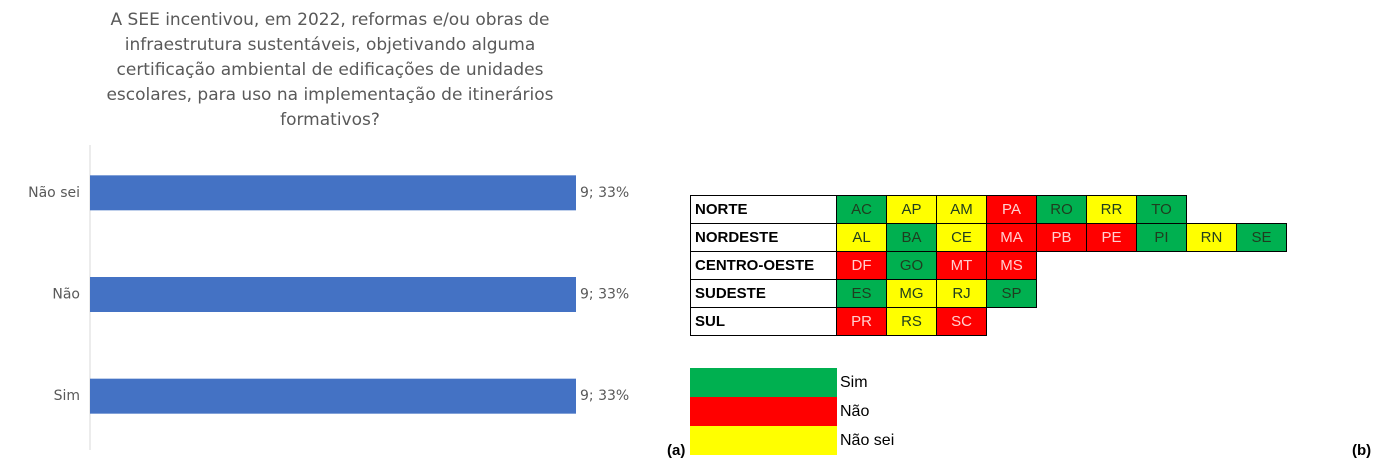 The height and width of the screenshot is (461, 1380). I want to click on state-cell: RO, so click(1061, 209).